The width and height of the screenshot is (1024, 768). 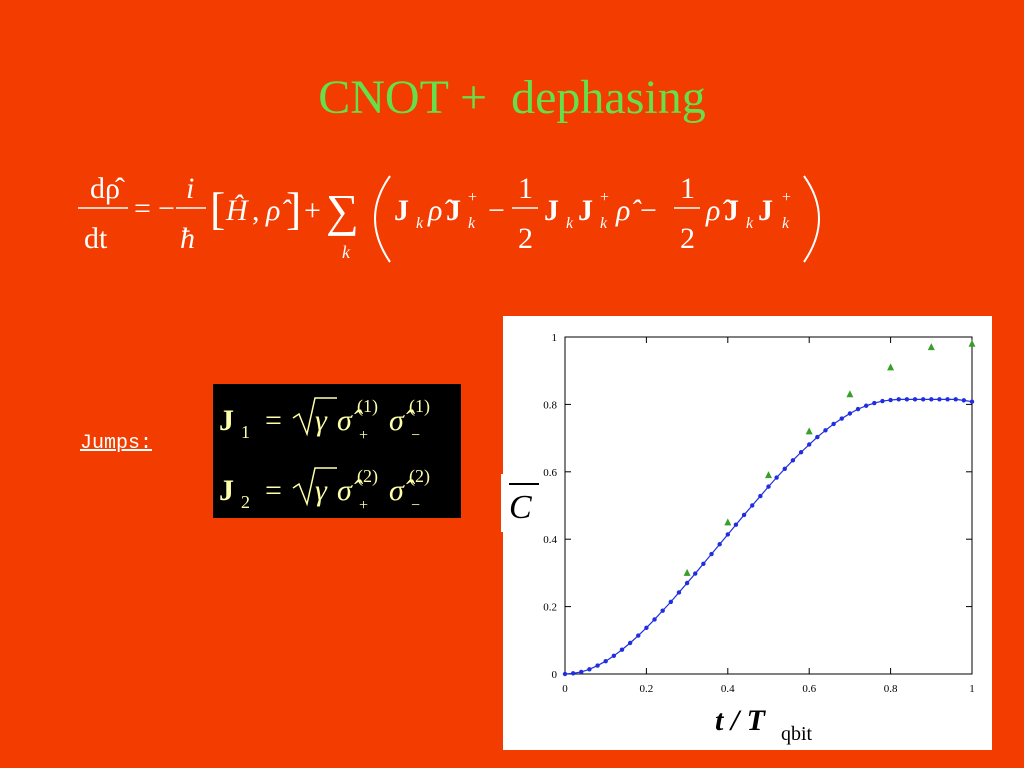 I want to click on jump1-sub-minus: −, so click(x=415, y=435).